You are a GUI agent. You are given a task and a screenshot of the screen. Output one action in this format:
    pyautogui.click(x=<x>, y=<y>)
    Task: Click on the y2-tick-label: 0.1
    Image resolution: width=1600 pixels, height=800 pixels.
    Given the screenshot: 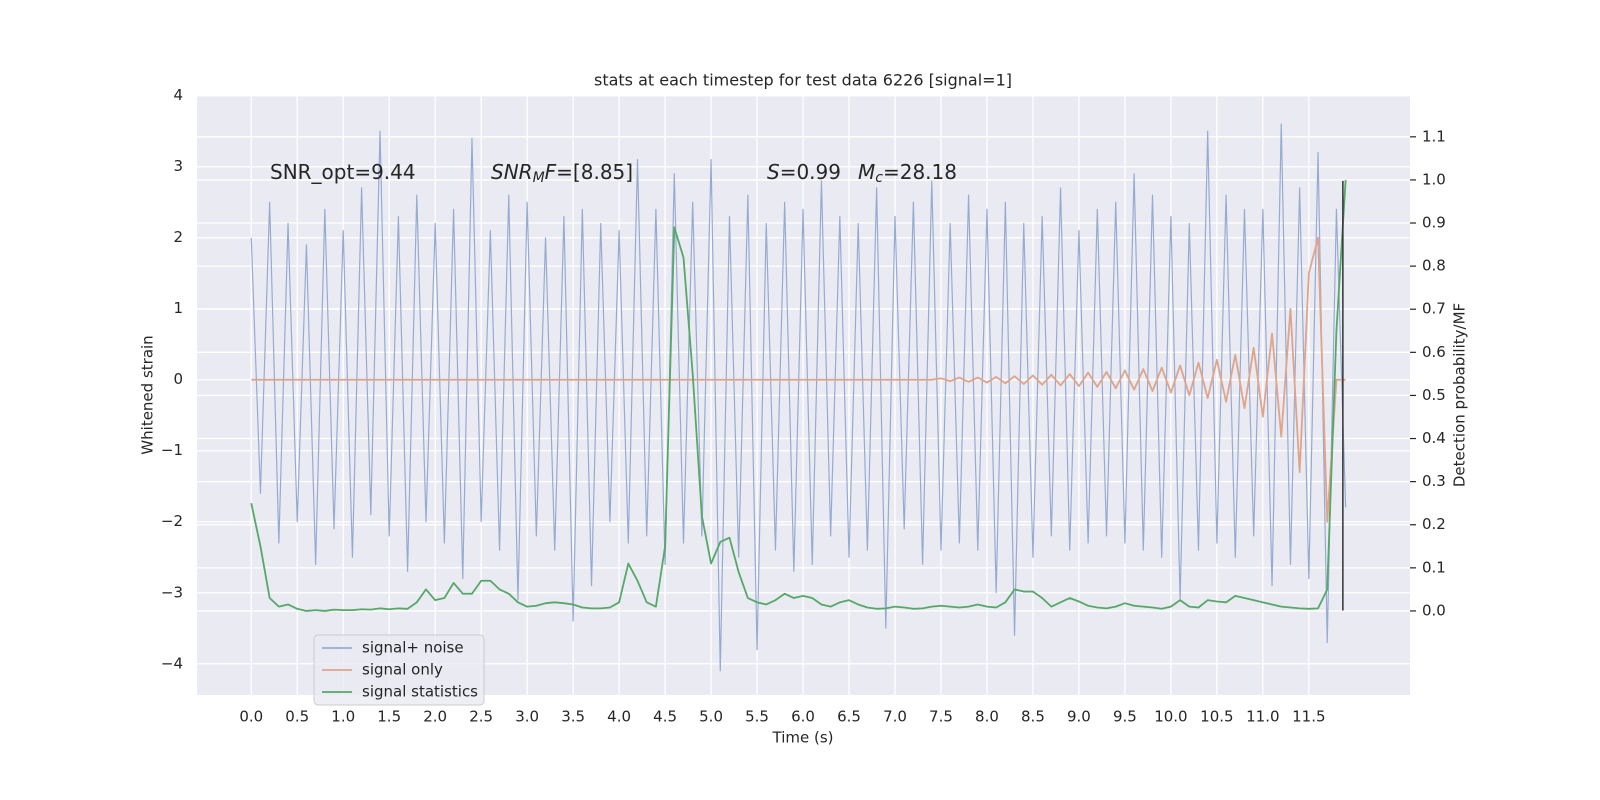 What is the action you would take?
    pyautogui.click(x=1434, y=567)
    